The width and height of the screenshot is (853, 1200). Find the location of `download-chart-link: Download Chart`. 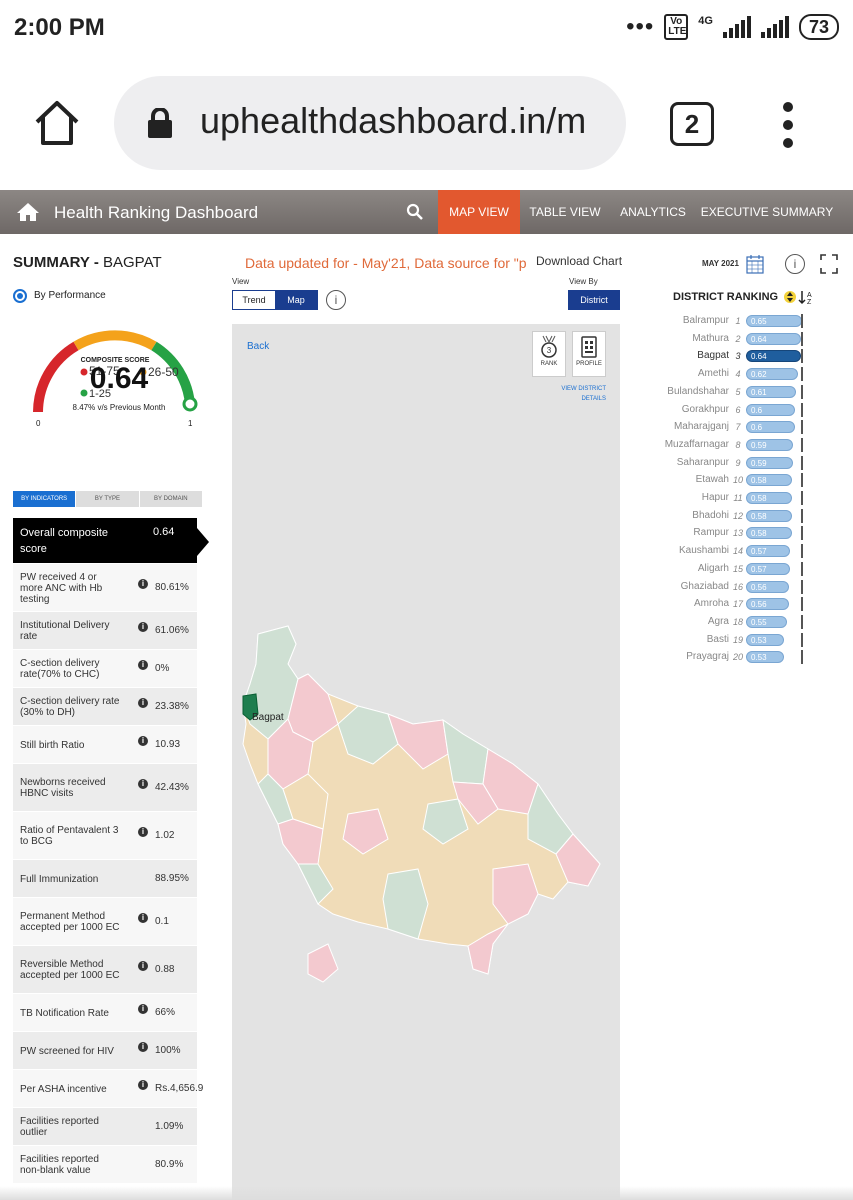

download-chart-link: Download Chart is located at coordinates (578, 261).